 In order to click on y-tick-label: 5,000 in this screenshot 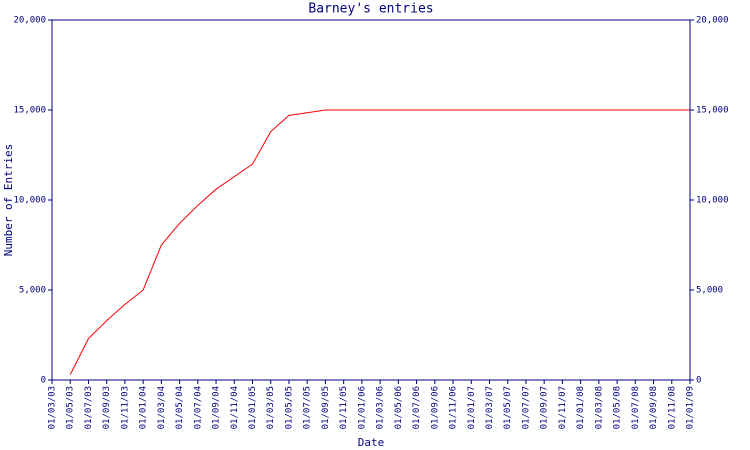, I will do `click(32, 291)`.